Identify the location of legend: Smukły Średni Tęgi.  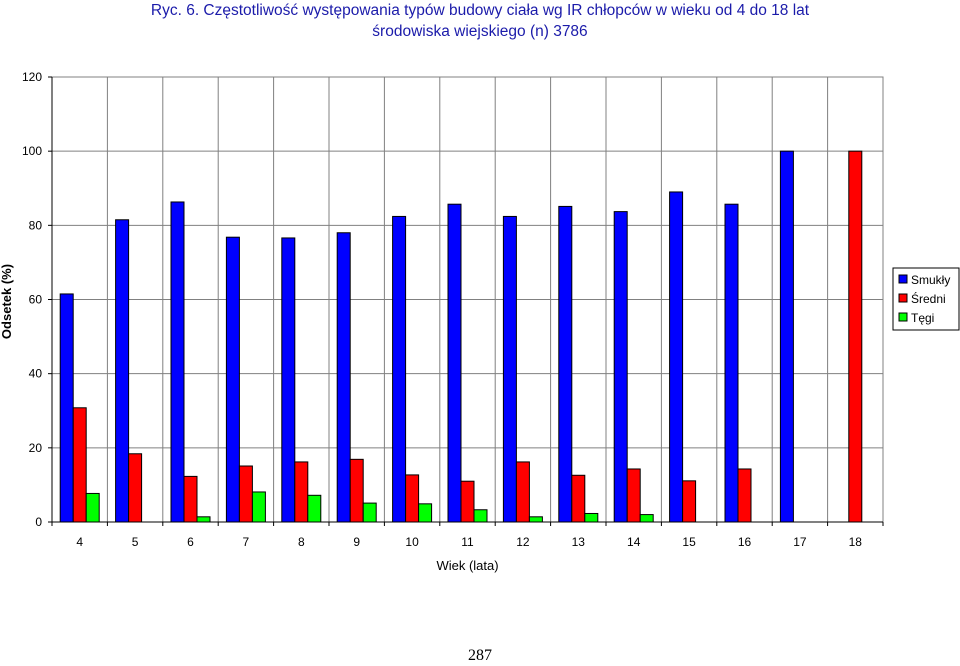
(926, 299).